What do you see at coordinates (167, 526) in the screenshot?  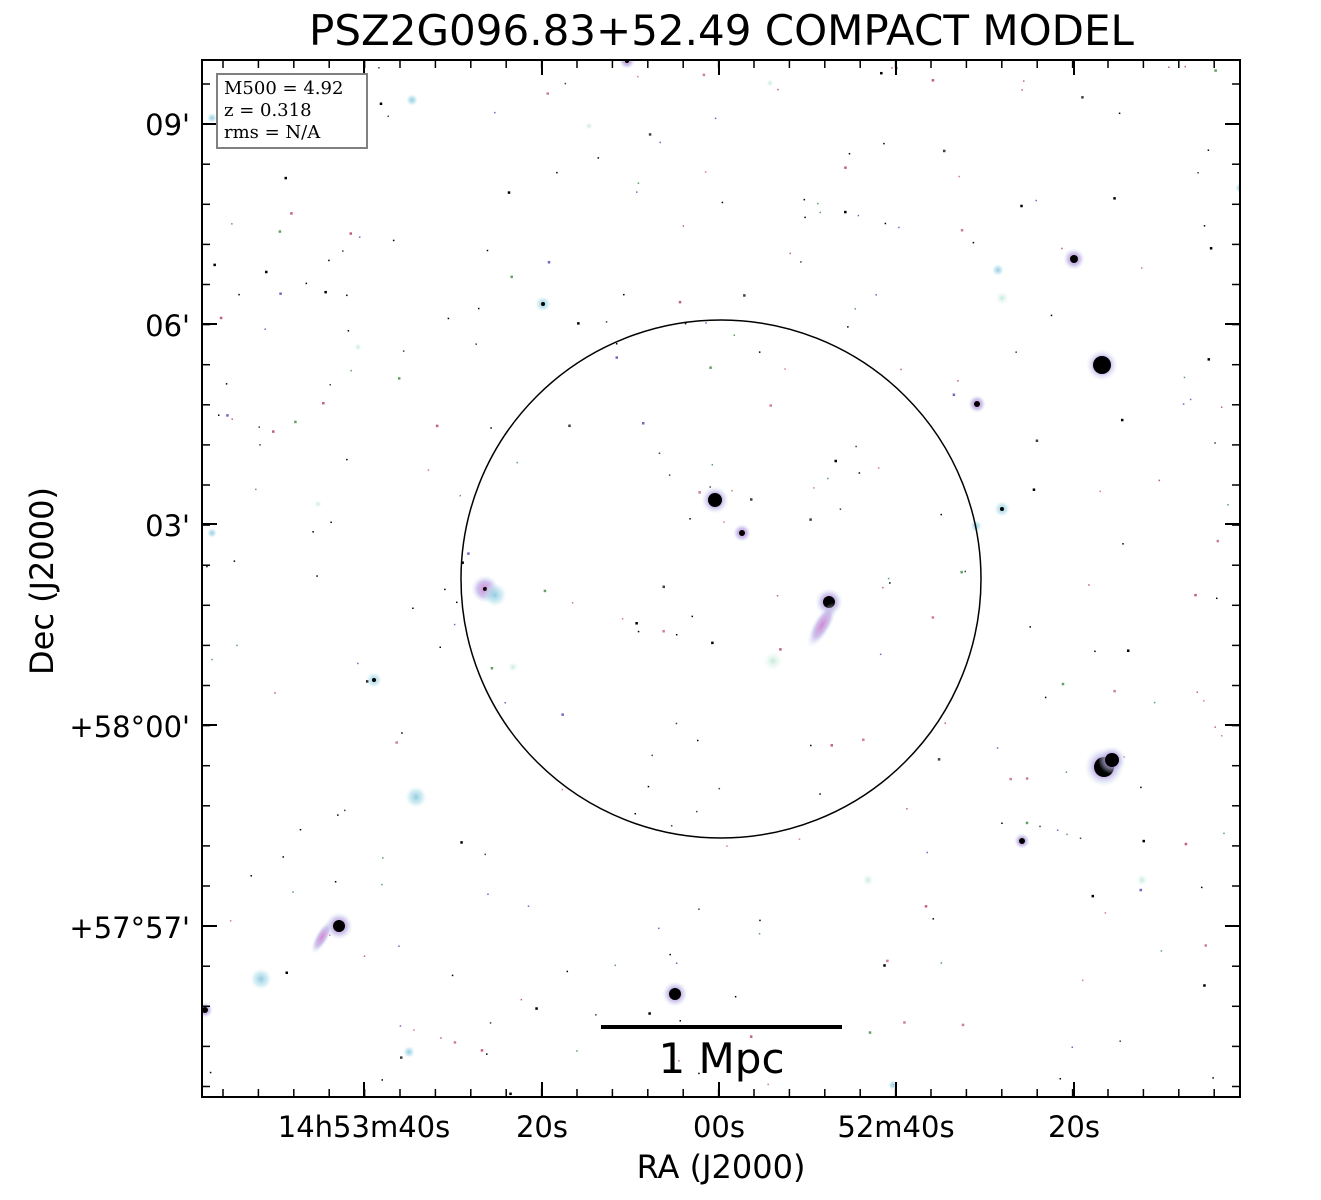 I see `y-tick-label: 03'` at bounding box center [167, 526].